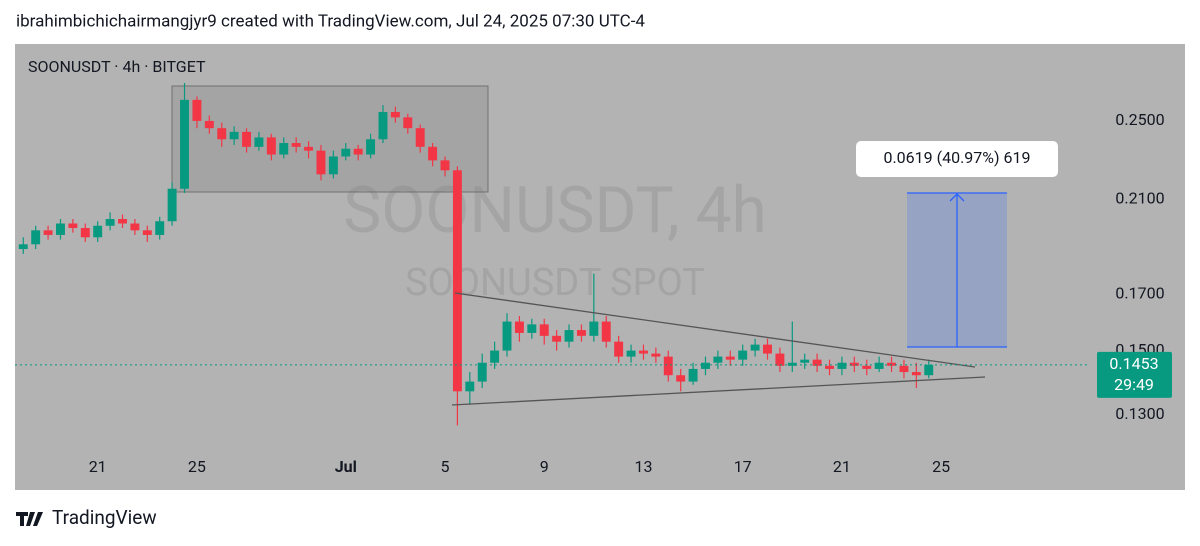 The image size is (1200, 546). Describe the element at coordinates (957, 197) in the screenshot. I see `measure-arrowhead` at that location.